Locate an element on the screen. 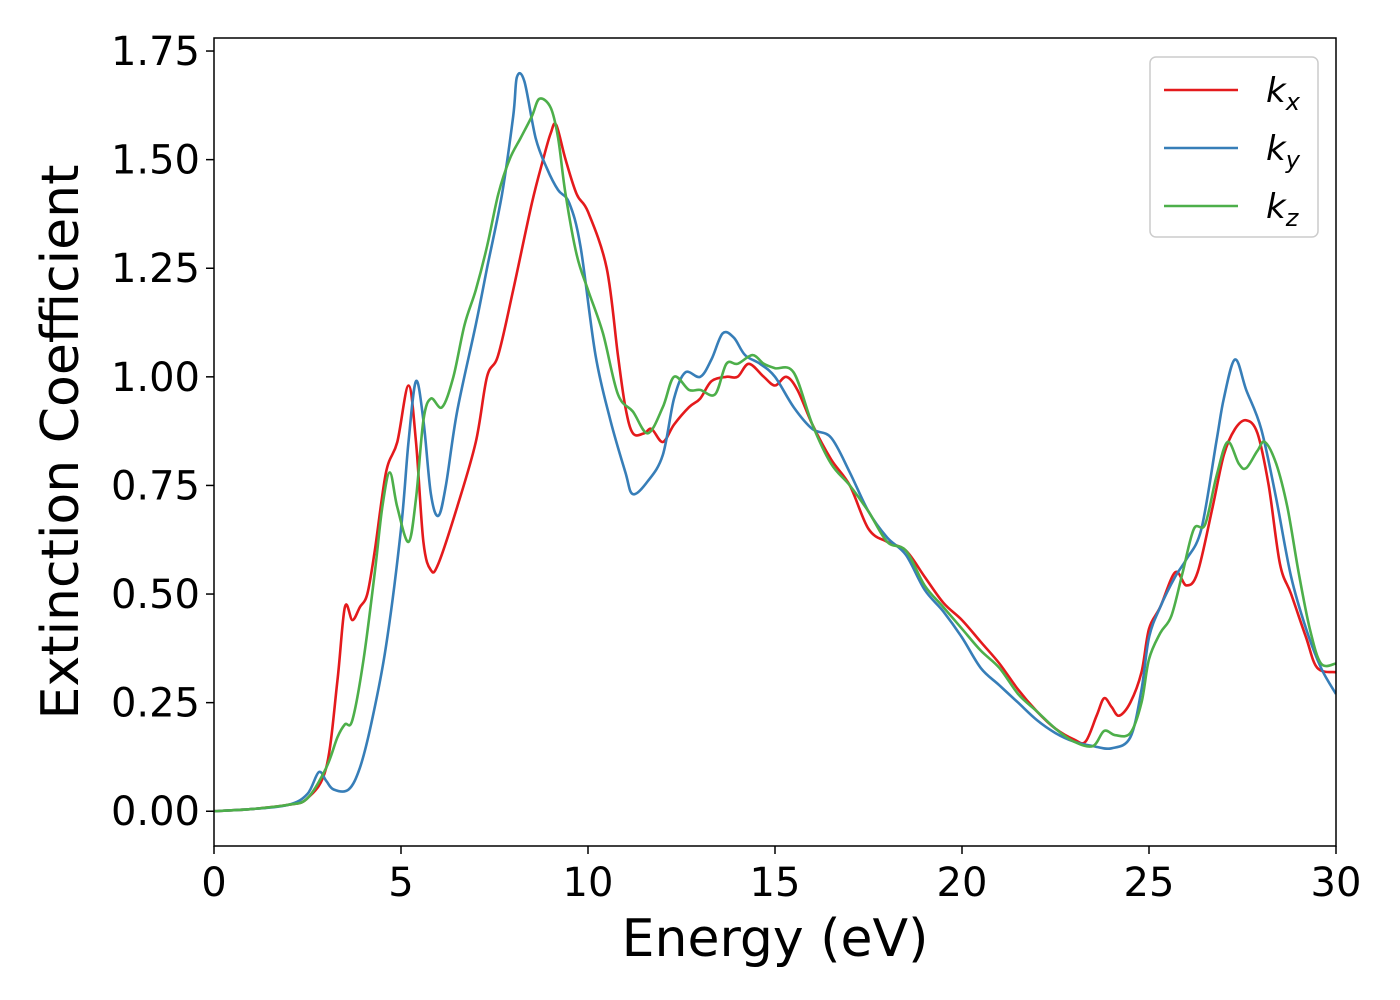  x-tick-label: 20 is located at coordinates (962, 883).